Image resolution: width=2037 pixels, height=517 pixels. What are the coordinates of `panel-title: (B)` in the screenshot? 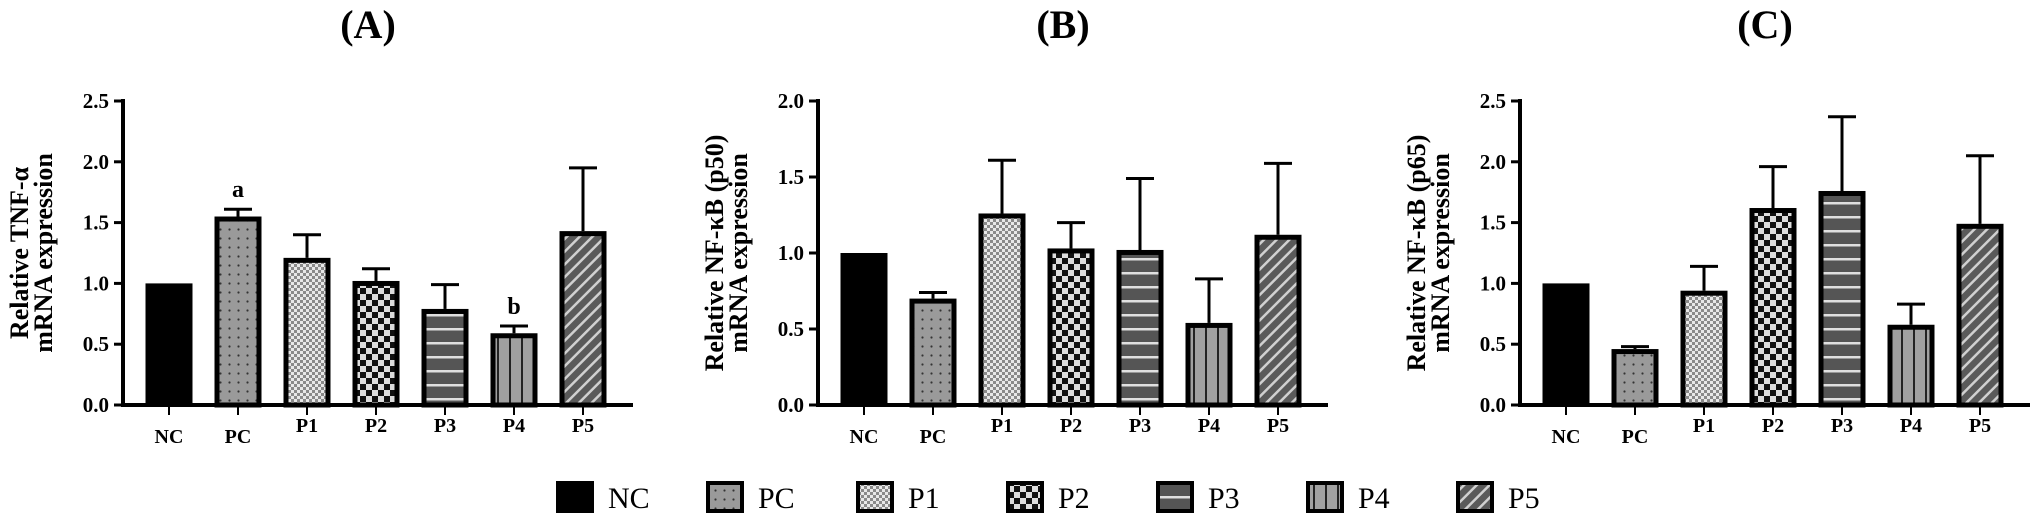 It's located at (1062, 24).